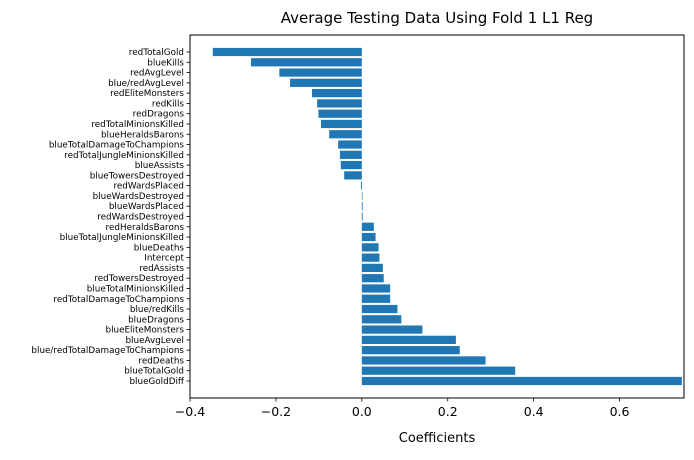  I want to click on y-tick-label: redHeraldsBarons, so click(145, 228).